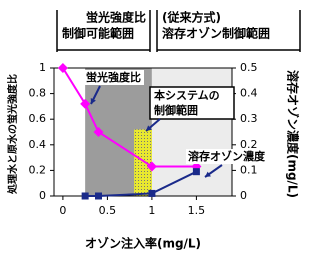 The image size is (320, 260). What do you see at coordinates (197, 210) in the screenshot?
I see `x-tick-label: 1.5` at bounding box center [197, 210].